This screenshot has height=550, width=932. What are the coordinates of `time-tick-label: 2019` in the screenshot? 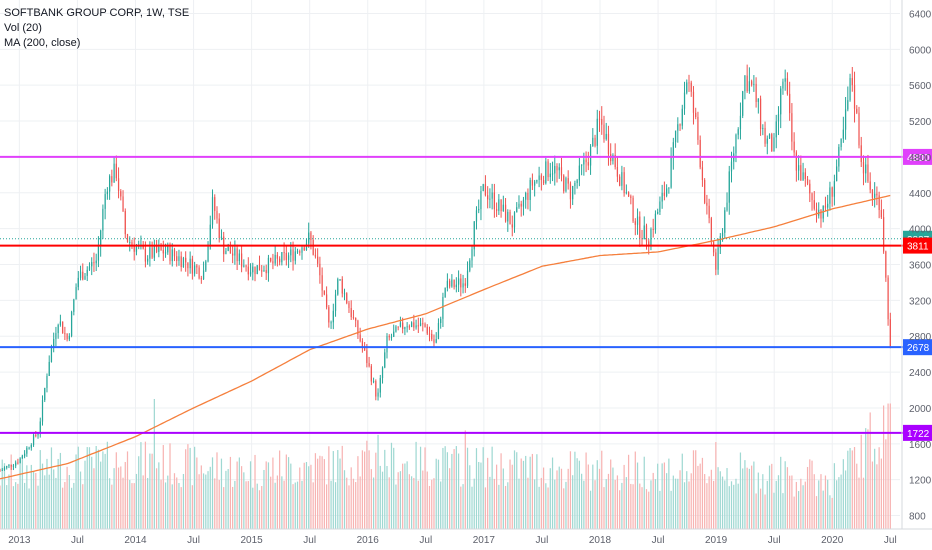 It's located at (716, 540).